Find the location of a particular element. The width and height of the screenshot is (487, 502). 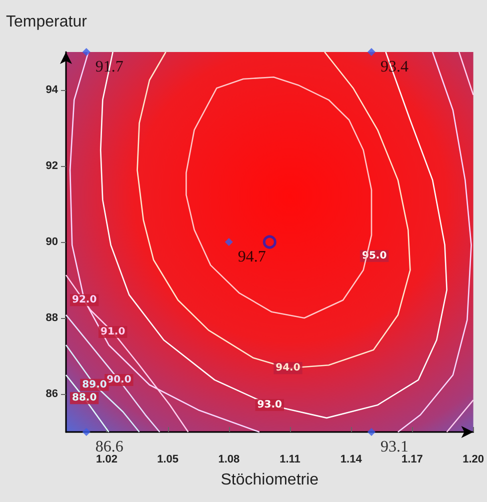

x-tick-label: 1.11 is located at coordinates (290, 460).